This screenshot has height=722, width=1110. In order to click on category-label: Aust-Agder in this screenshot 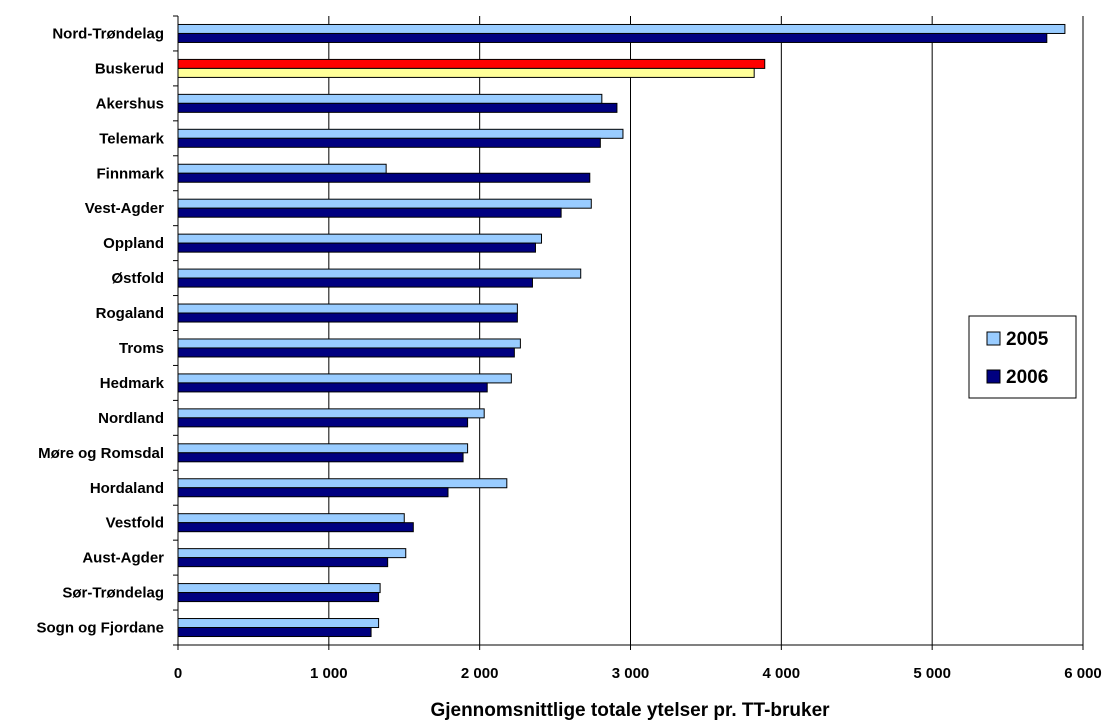, I will do `click(123, 558)`.